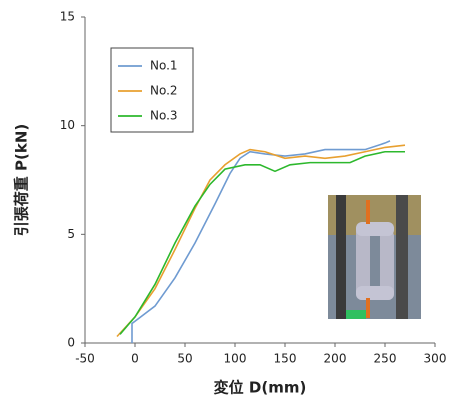 The image size is (459, 409). Describe the element at coordinates (435, 359) in the screenshot. I see `x-tick-label: 300` at that location.